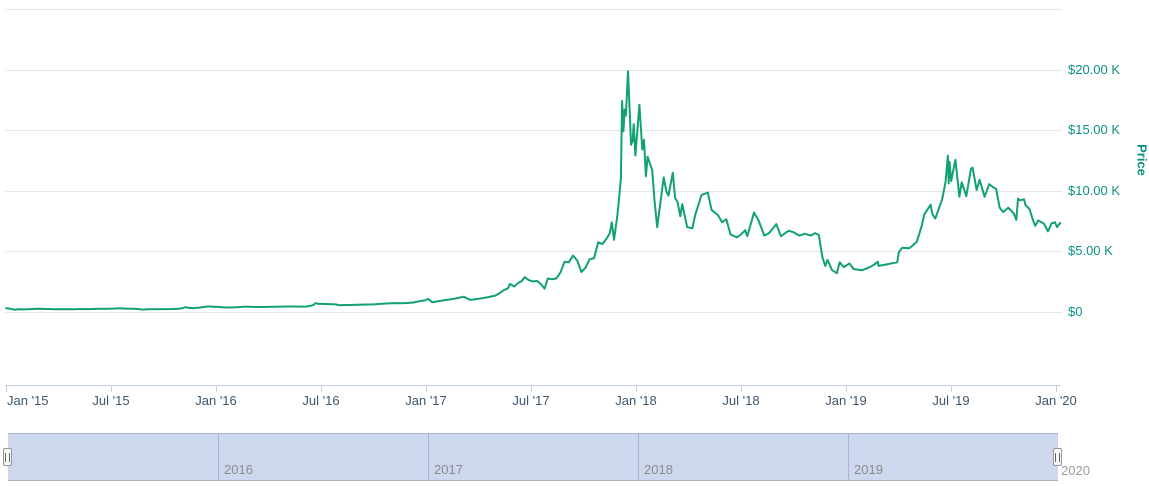 This screenshot has height=486, width=1149. I want to click on y-axis-label: $10.00 K, so click(1094, 190).